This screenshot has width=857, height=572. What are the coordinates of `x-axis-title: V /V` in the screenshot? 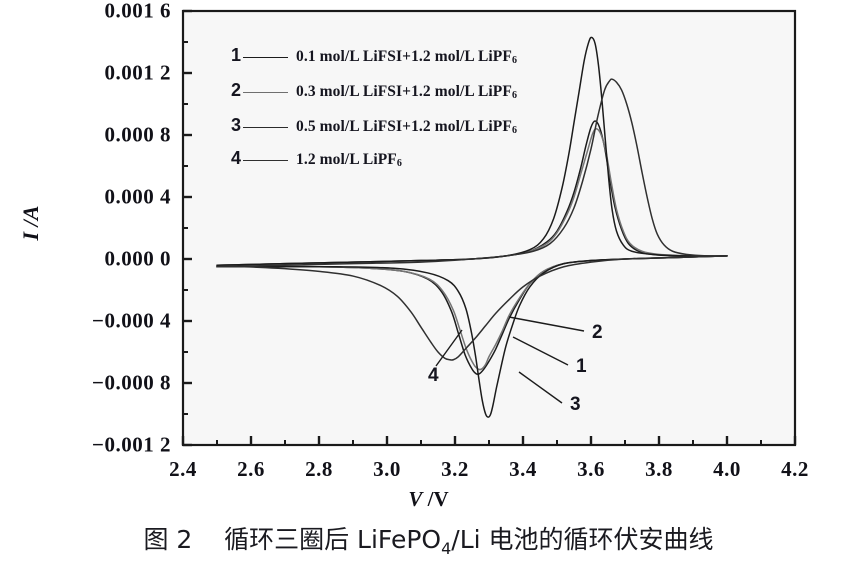 It's located at (428, 499).